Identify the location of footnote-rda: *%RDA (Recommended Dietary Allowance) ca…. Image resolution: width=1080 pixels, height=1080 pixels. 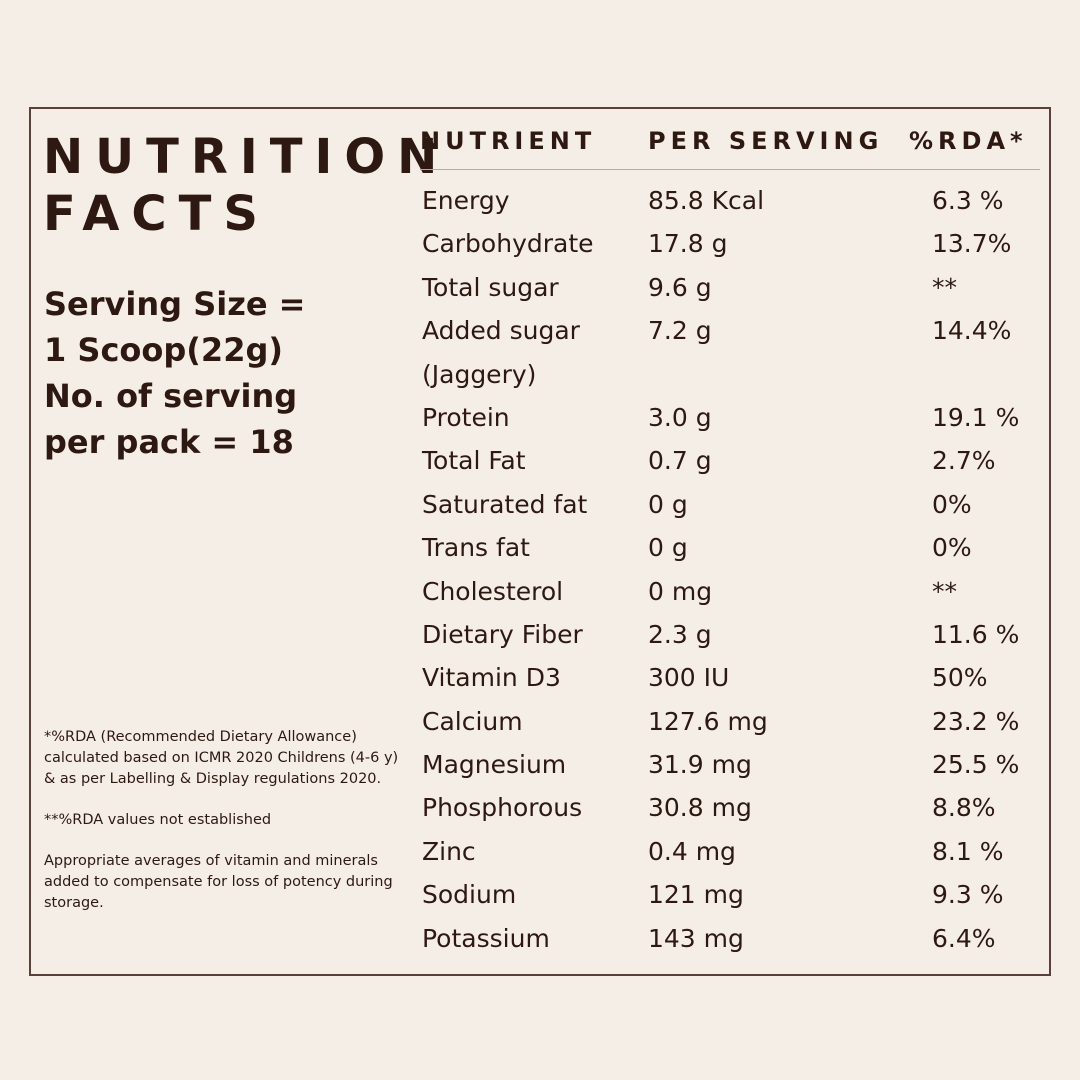
(221, 758).